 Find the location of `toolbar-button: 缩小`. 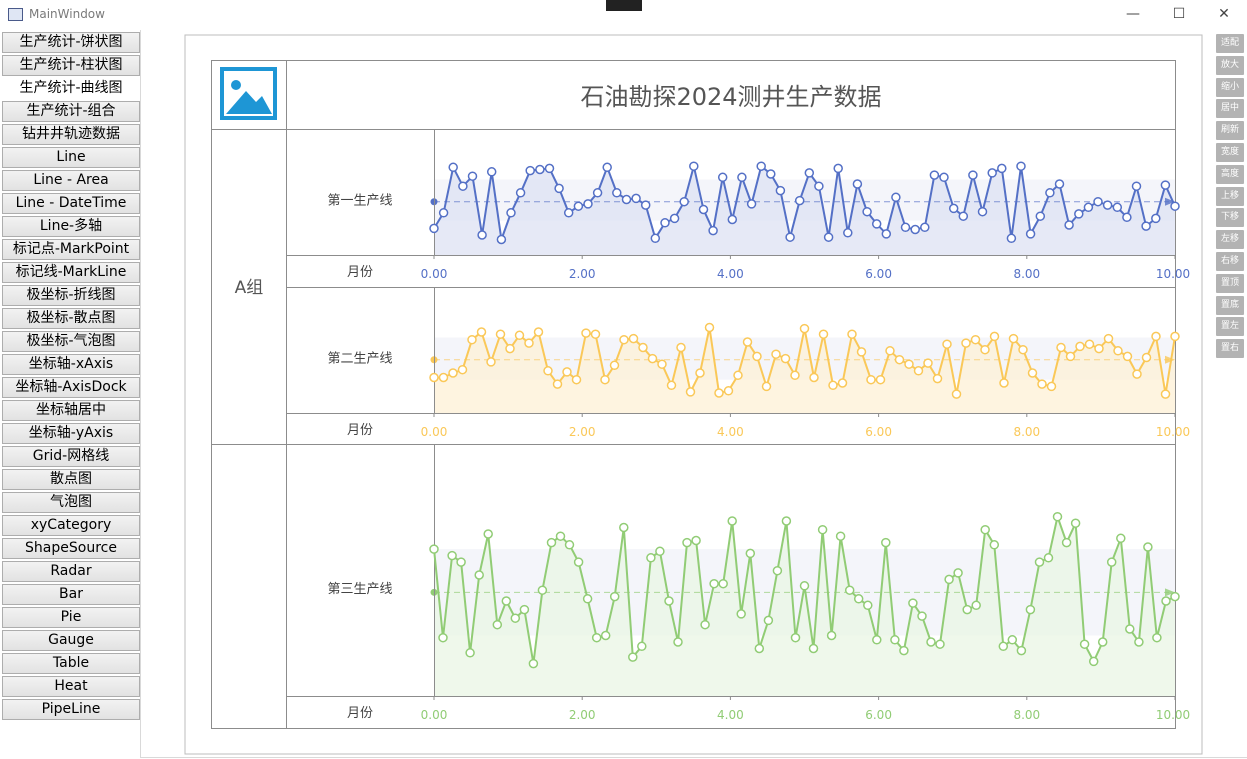

toolbar-button: 缩小 is located at coordinates (1230, 87).